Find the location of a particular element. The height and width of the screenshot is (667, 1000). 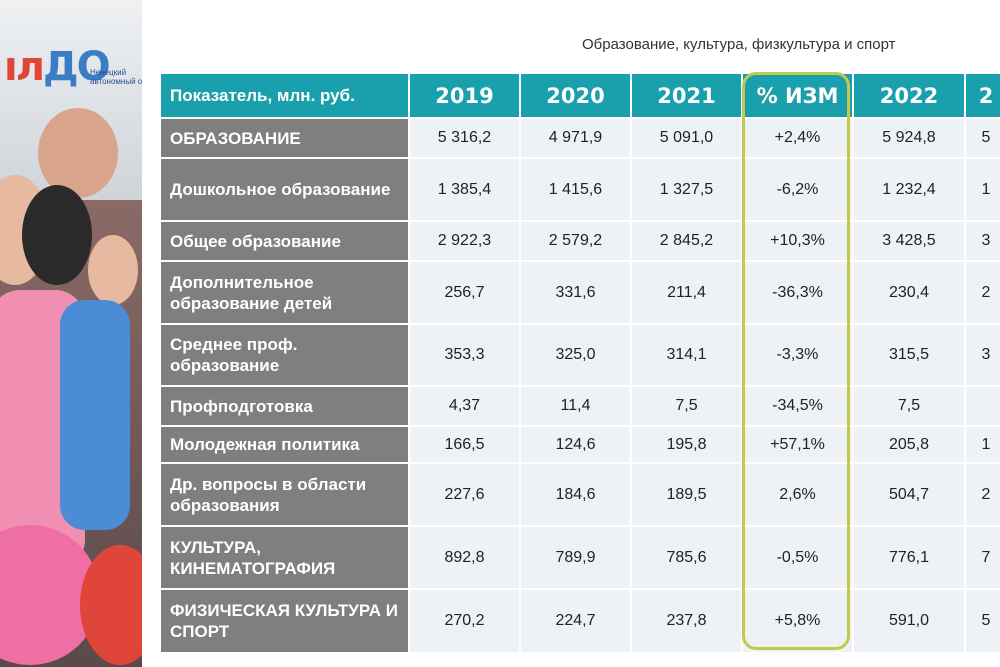

cell-year-2020: 331,6 is located at coordinates (575, 292).